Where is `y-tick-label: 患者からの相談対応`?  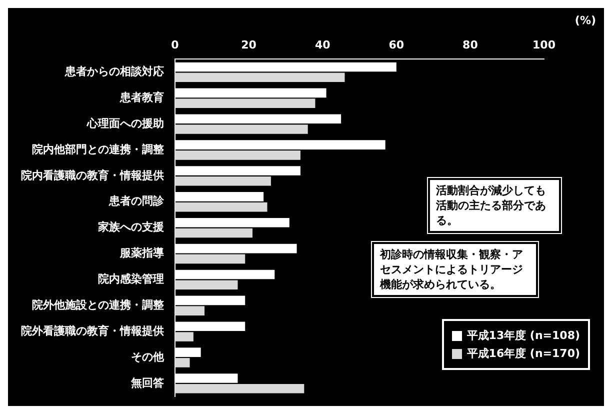 y-tick-label: 患者からの相談対応 is located at coordinates (114, 71).